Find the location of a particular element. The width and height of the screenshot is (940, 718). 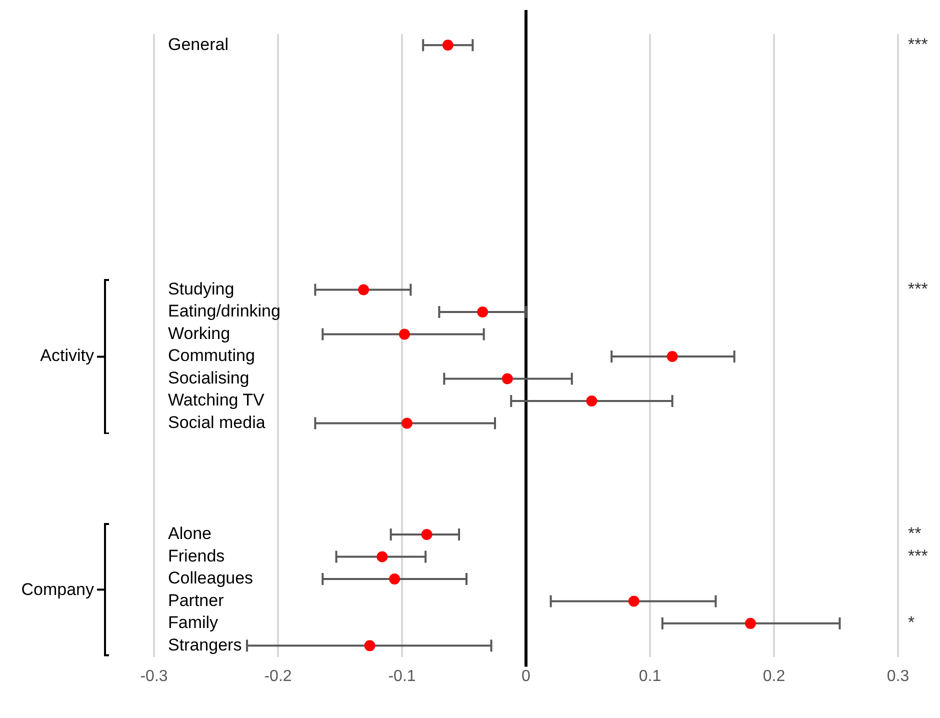

y-tick-label: Friends is located at coordinates (196, 556).